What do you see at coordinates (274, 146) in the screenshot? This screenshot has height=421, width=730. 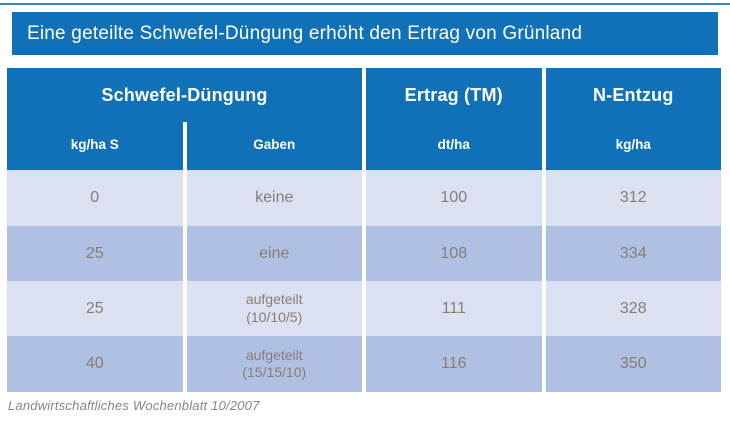 I see `column-header-gaben: Gaben` at bounding box center [274, 146].